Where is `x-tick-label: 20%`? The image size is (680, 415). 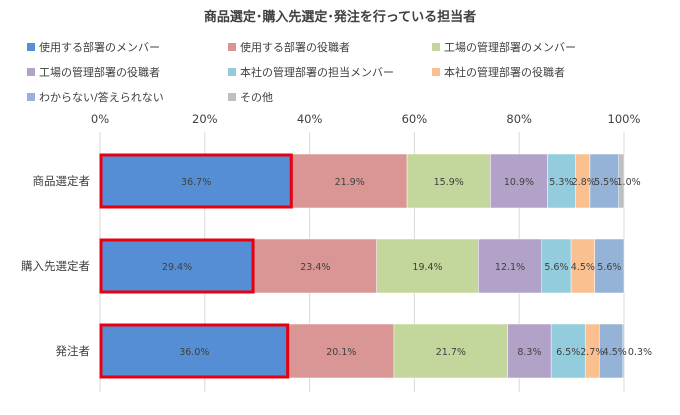
x-tick-label: 20% is located at coordinates (205, 119).